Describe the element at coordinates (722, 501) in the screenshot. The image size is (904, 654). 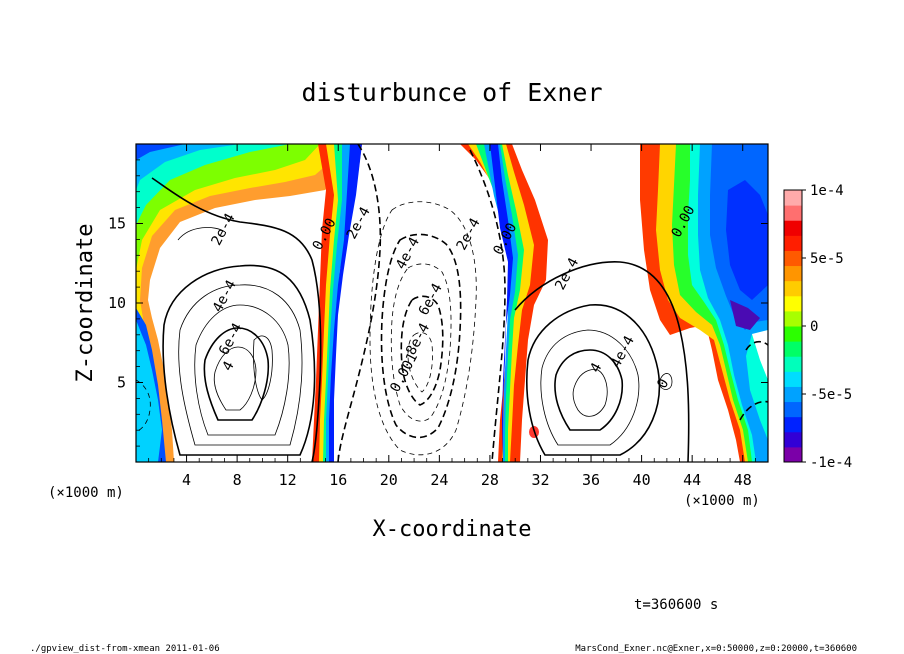
I see `x-unit-right: (×1000 m)` at that location.